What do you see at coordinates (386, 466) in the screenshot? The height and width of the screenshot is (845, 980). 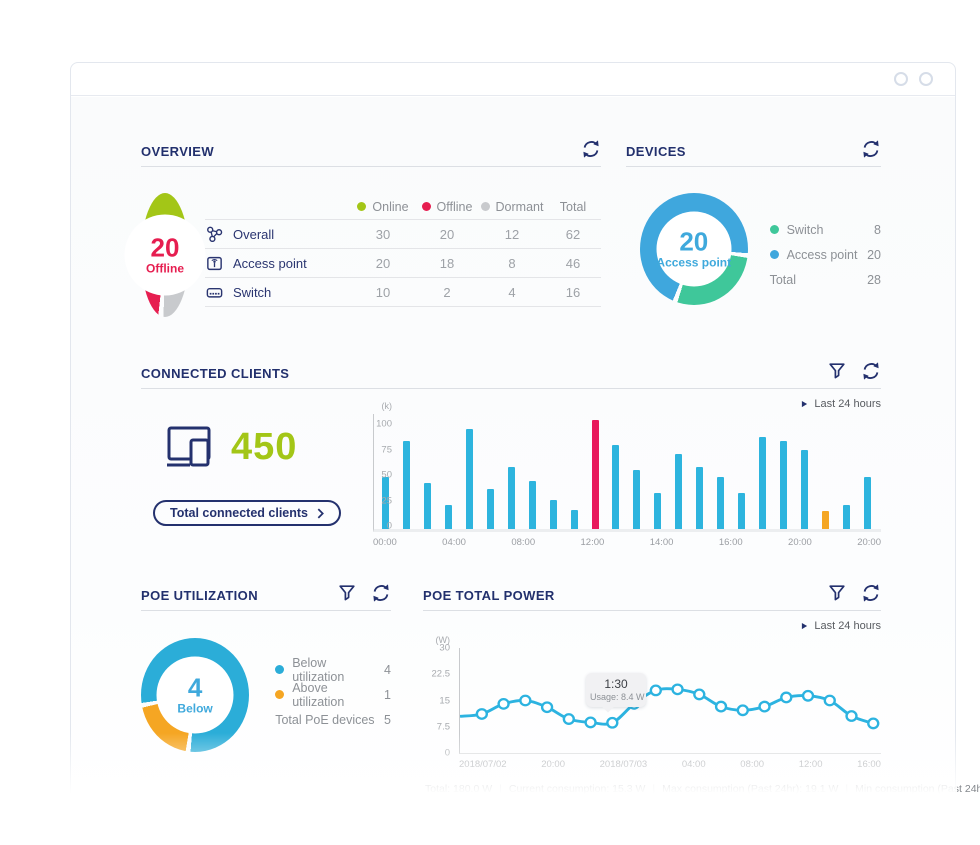 I see `bar-chart-y-axis: (k) 0 25 50 75 100` at bounding box center [386, 466].